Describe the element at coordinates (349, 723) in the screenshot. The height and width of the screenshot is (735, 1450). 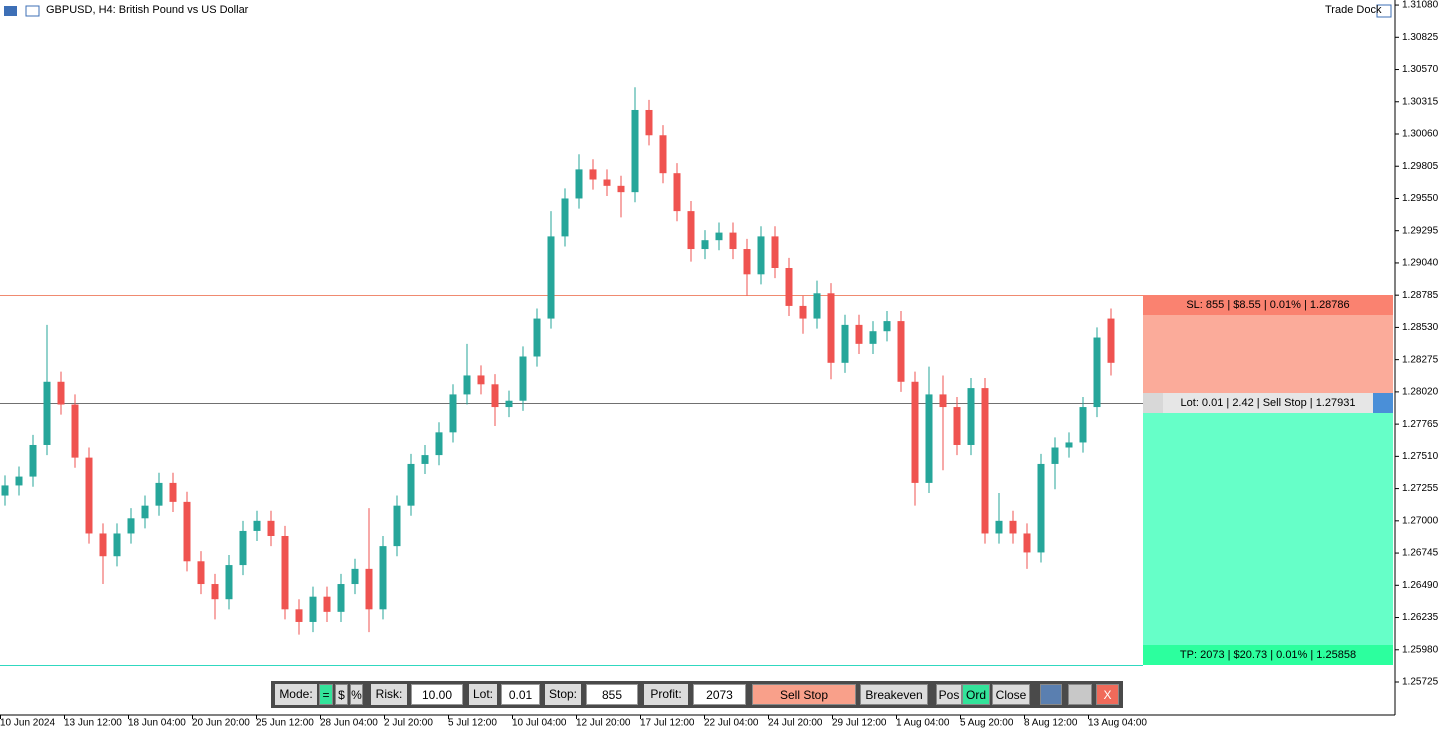
I see `x-tick-label: 28 Jun 04:00` at that location.